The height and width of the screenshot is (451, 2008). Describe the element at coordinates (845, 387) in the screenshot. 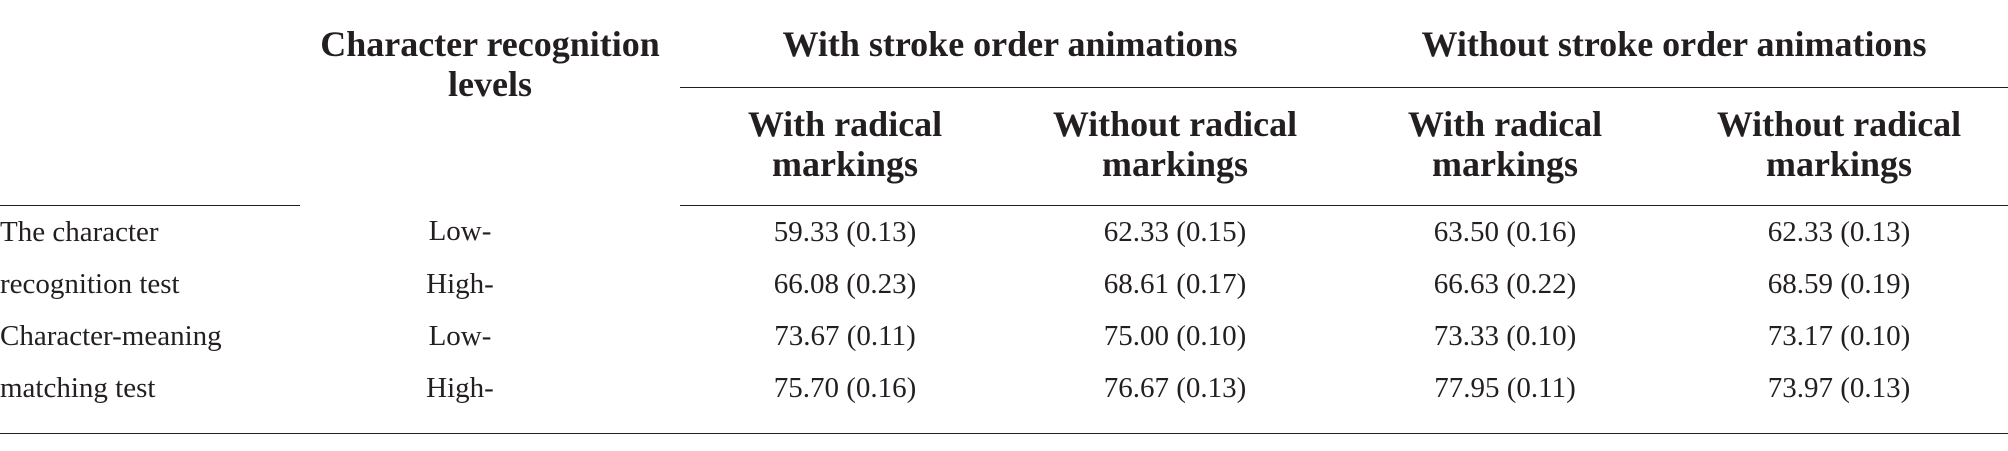

I see `cell-value: 75.70 (0.16)` at that location.